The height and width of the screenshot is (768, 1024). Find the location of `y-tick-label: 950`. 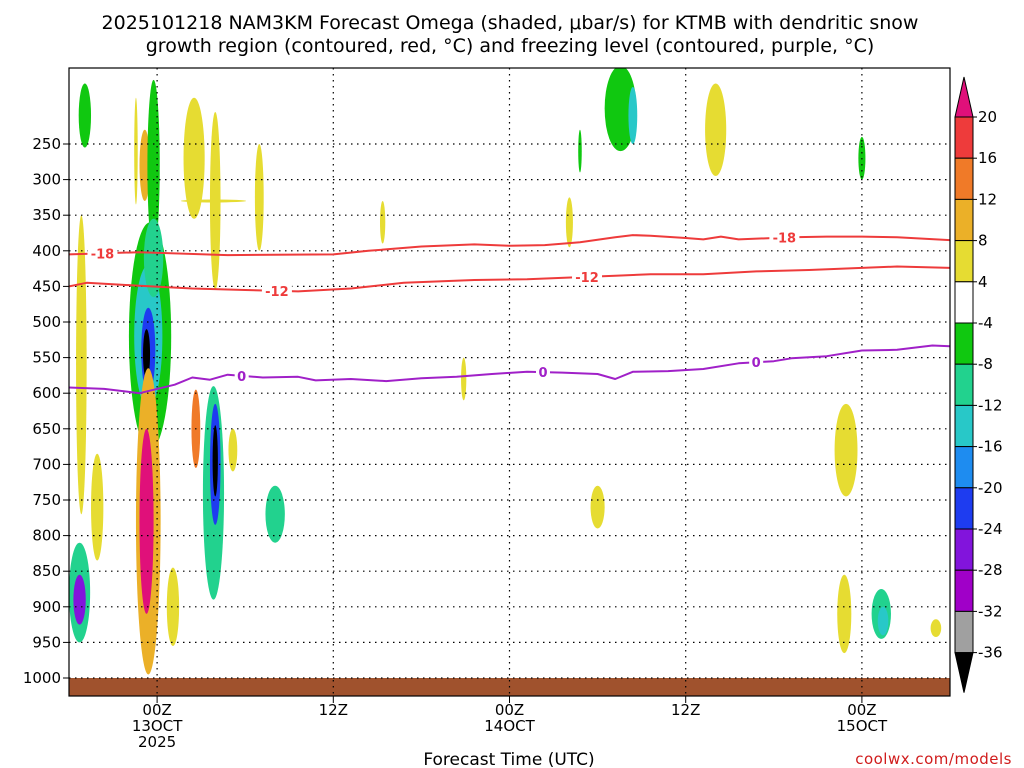

y-tick-label: 950 is located at coordinates (46, 642).